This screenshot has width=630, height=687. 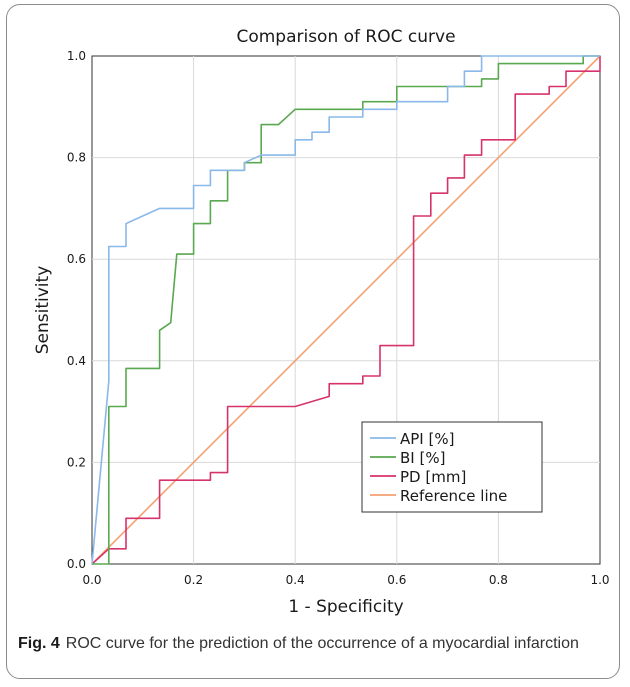 I want to click on legend-label-bi: BI [%], so click(x=422, y=458).